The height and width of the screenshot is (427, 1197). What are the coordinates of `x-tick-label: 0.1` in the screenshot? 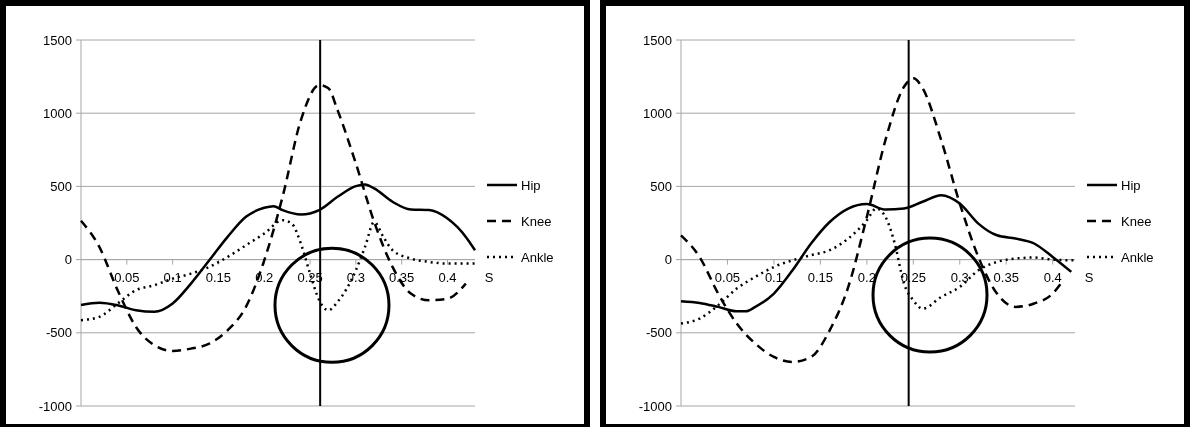 It's located at (773, 277).